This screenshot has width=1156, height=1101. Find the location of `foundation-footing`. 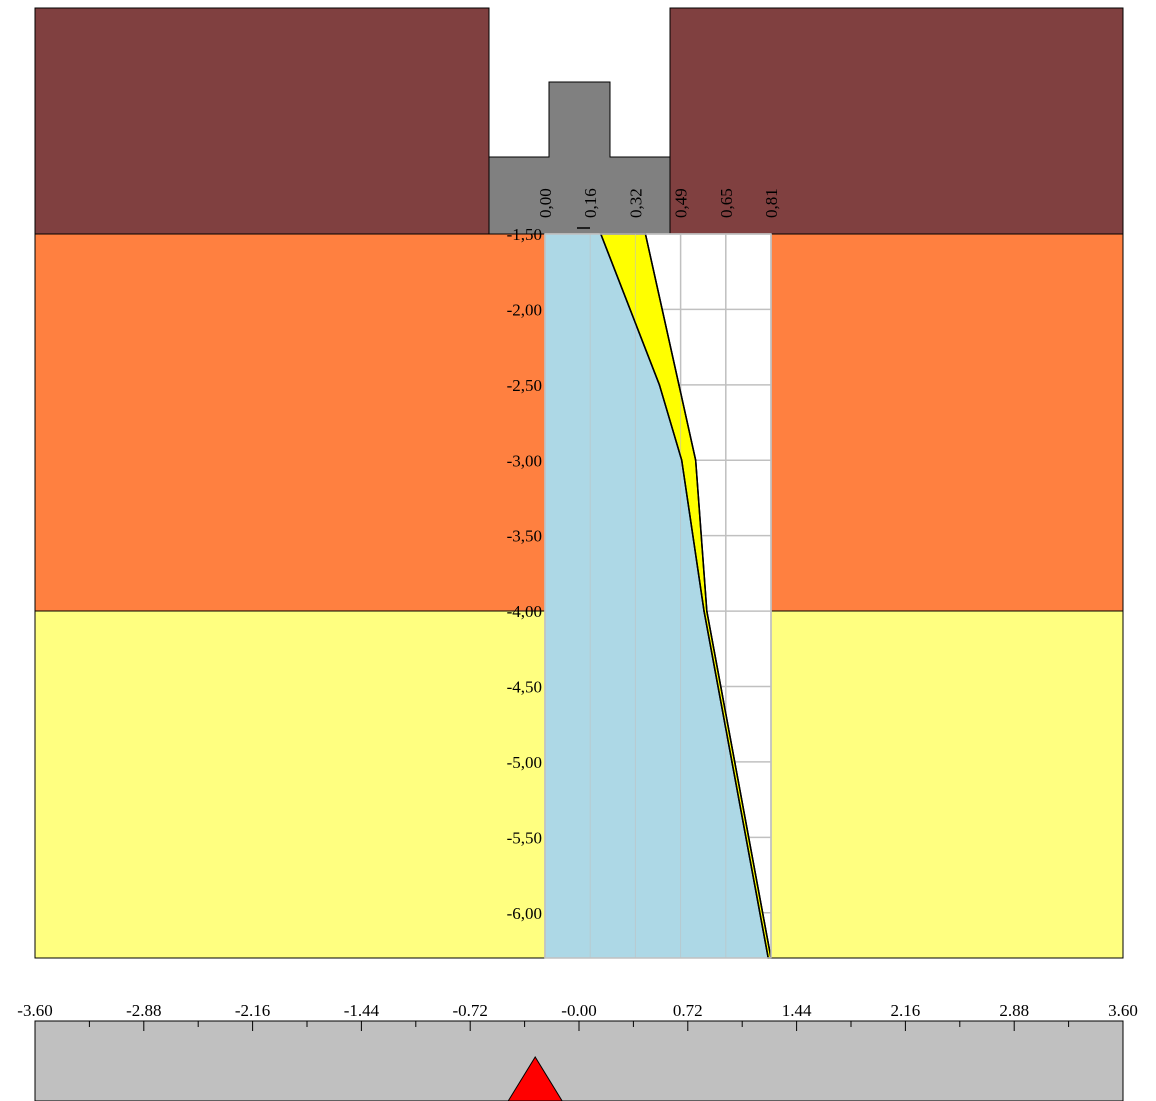

foundation-footing is located at coordinates (579, 158).